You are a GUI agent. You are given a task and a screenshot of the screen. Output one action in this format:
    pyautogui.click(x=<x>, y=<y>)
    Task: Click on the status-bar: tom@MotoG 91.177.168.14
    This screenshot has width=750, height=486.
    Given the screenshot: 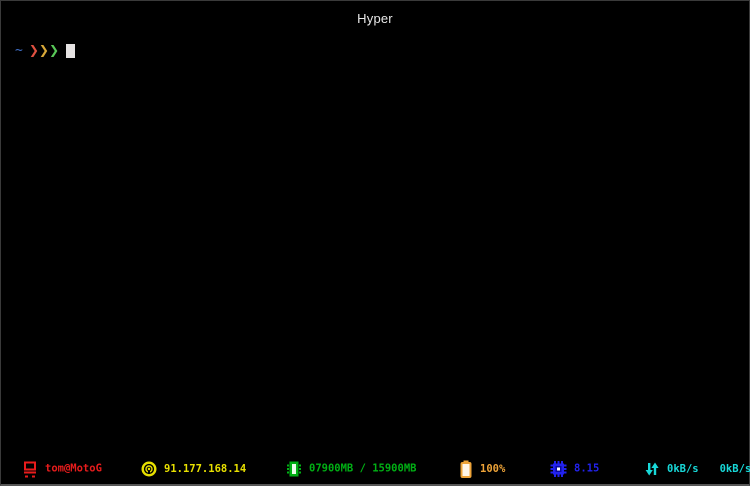 What is the action you would take?
    pyautogui.click(x=375, y=468)
    